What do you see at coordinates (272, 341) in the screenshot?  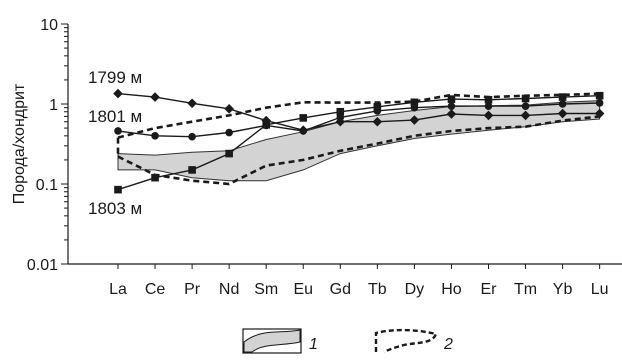 I see `legend-swatch-band` at bounding box center [272, 341].